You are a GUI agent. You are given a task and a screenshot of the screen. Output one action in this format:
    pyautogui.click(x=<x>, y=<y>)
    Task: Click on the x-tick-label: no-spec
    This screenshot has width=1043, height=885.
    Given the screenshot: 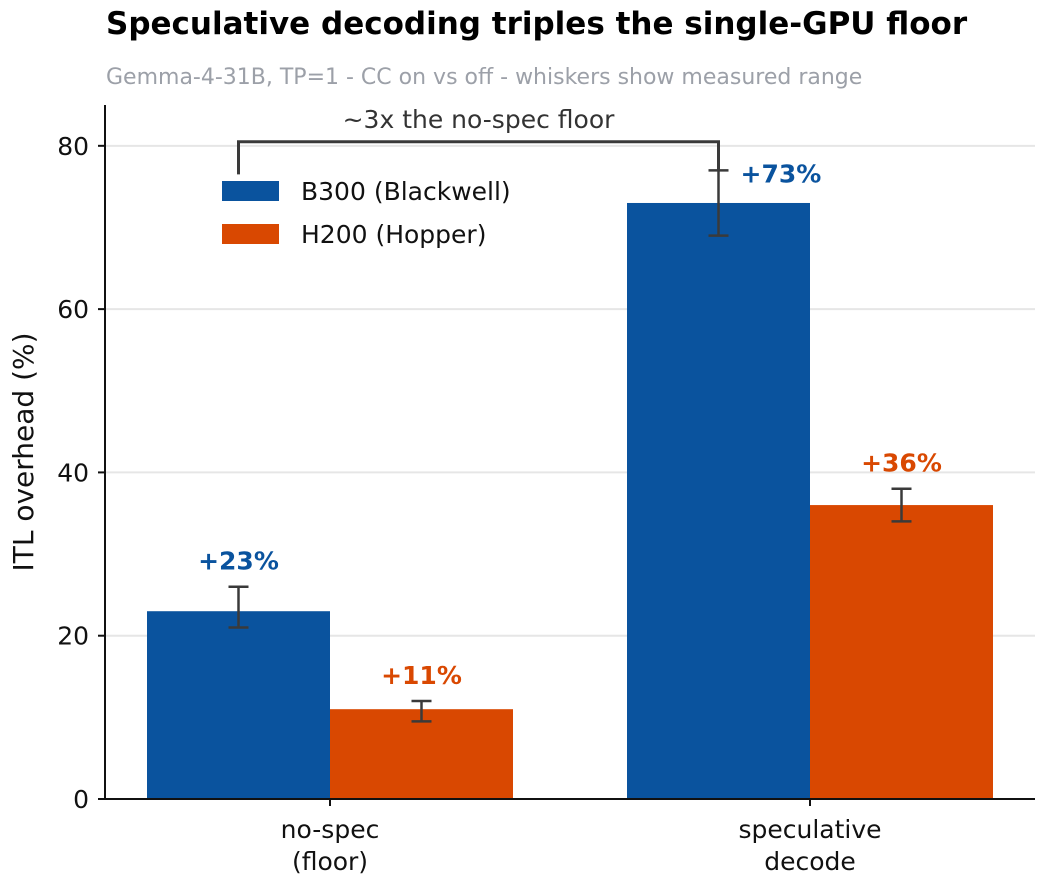 What is the action you would take?
    pyautogui.click(x=330, y=829)
    